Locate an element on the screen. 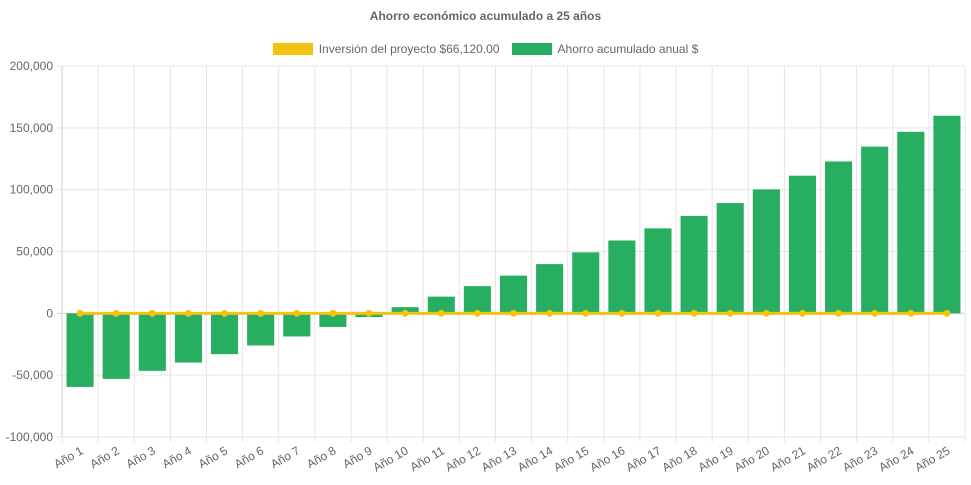 The height and width of the screenshot is (485, 971). x-tick-label: Año 10 is located at coordinates (391, 458).